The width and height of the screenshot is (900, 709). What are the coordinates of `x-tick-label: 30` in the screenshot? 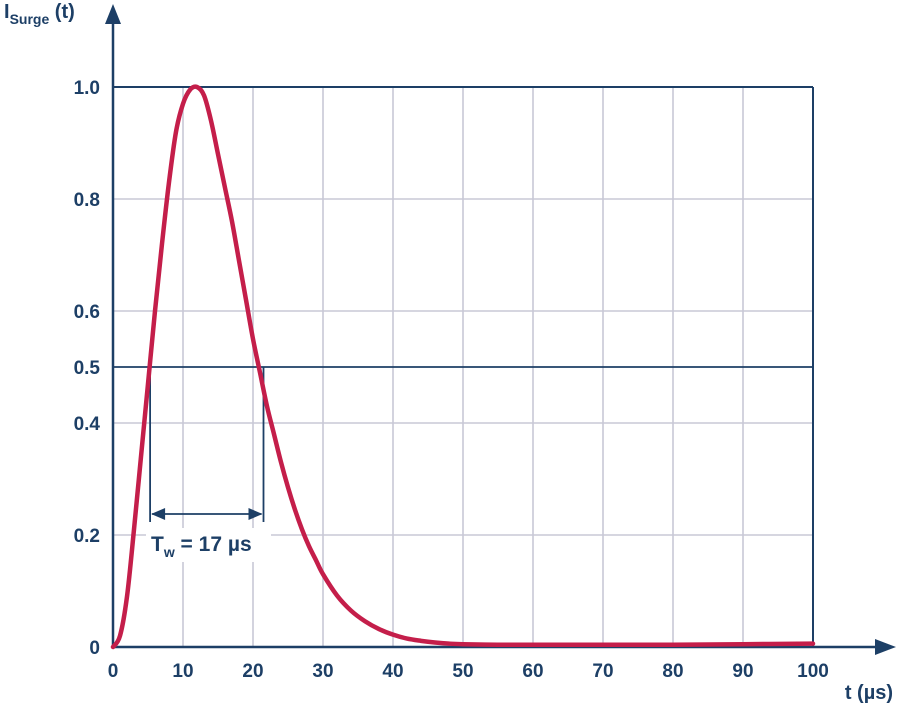 It's located at (322, 671).